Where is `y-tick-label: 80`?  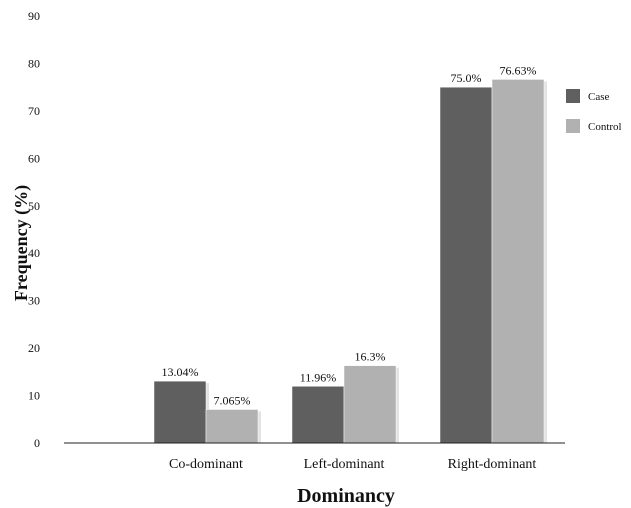
y-tick-label: 80 is located at coordinates (34, 63).